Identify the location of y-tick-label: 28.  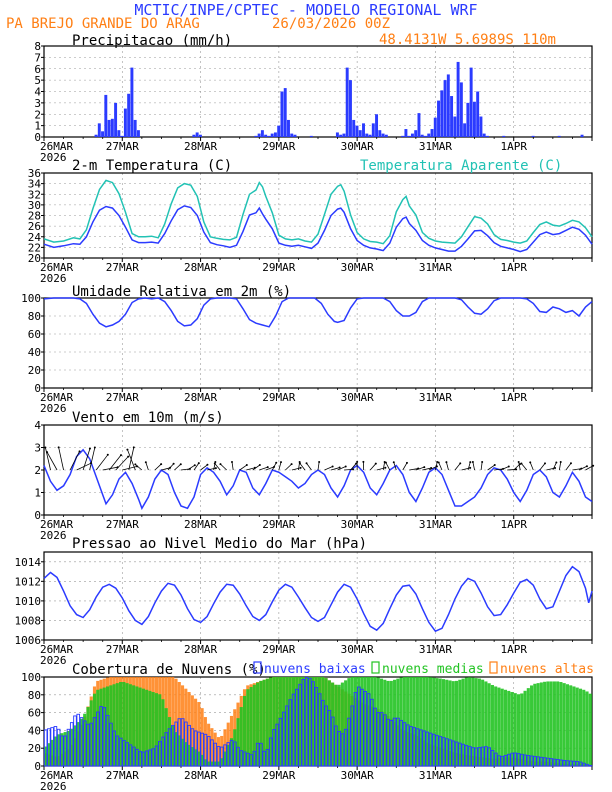
(34, 216).